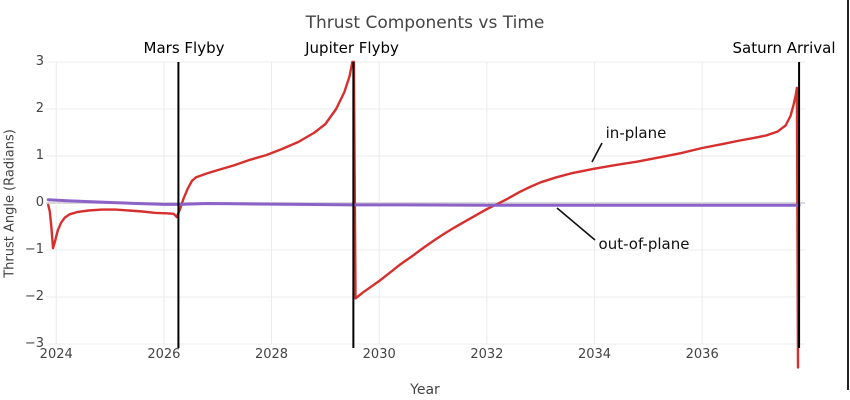 The height and width of the screenshot is (400, 850). I want to click on event-label: Jupiter Flyby, so click(352, 48).